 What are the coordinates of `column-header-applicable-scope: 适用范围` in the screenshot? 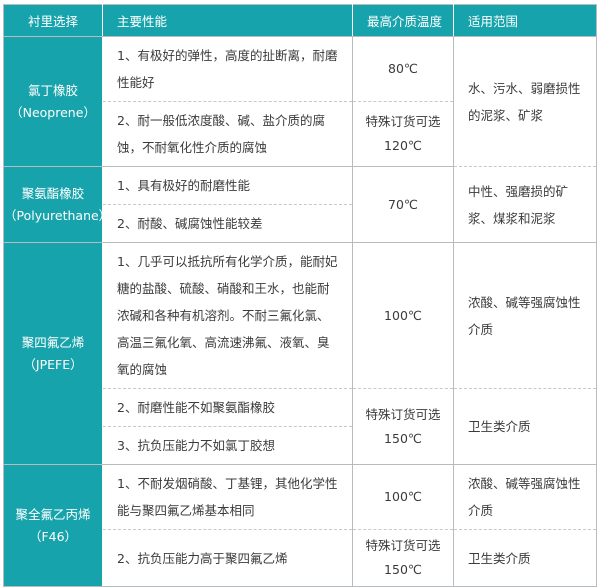 It's located at (525, 20).